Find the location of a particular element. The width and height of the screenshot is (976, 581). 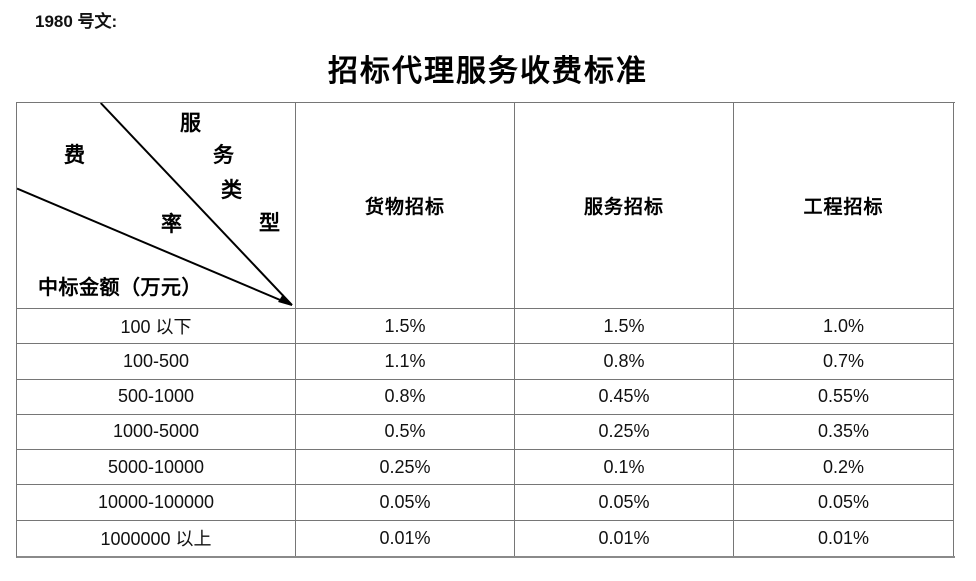

row-range-label: 100 以下 is located at coordinates (156, 327).